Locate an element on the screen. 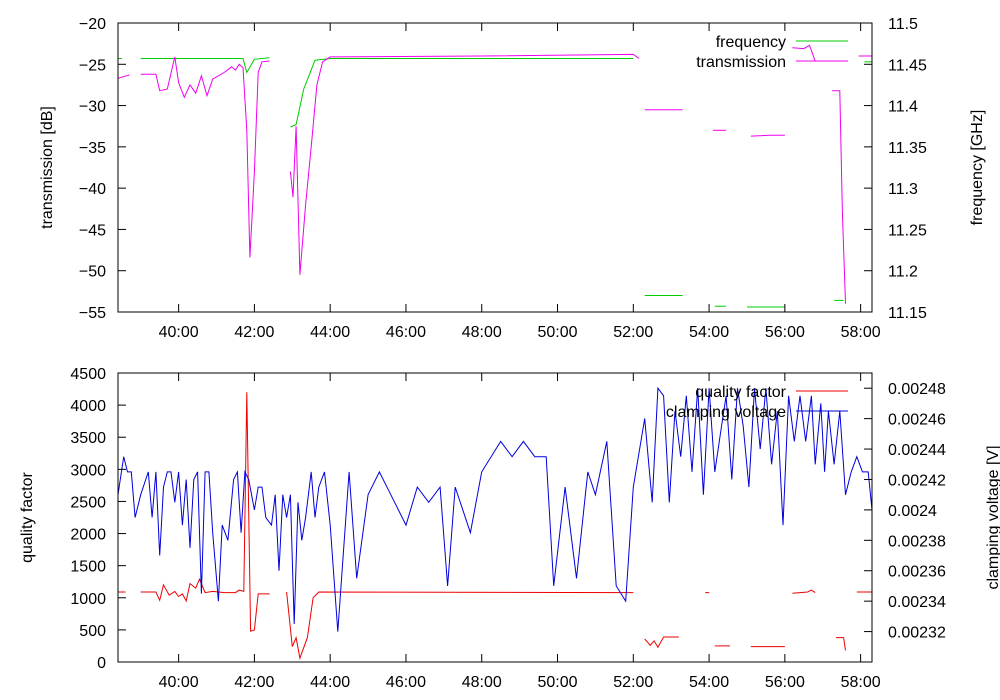 The width and height of the screenshot is (1000, 700). y-tick-label: 4500 is located at coordinates (88, 374).